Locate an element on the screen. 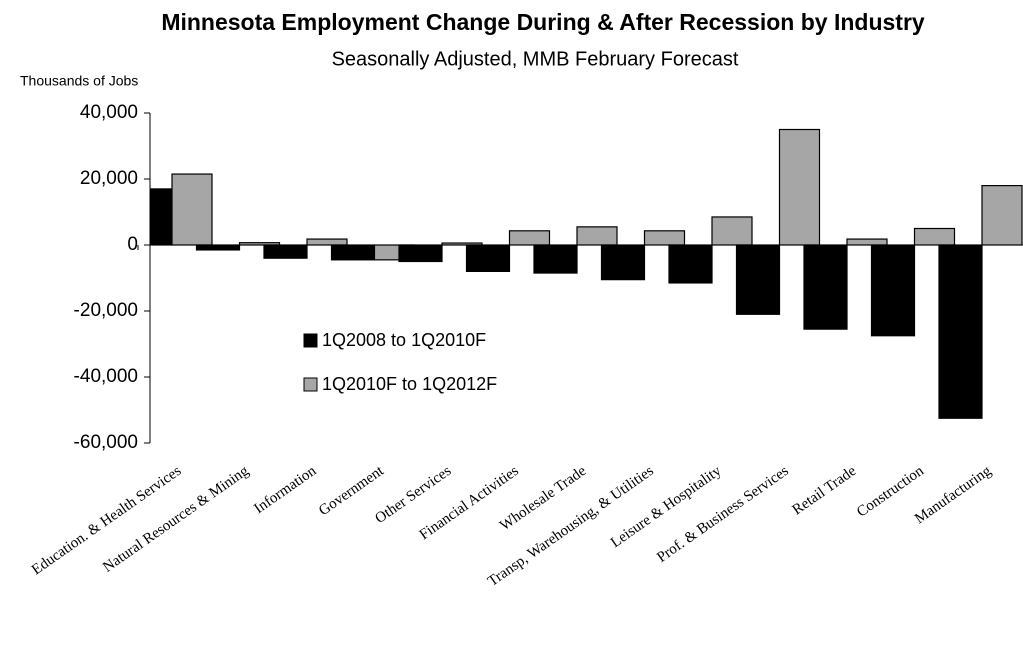  y-tick-label: 0 is located at coordinates (132, 244).